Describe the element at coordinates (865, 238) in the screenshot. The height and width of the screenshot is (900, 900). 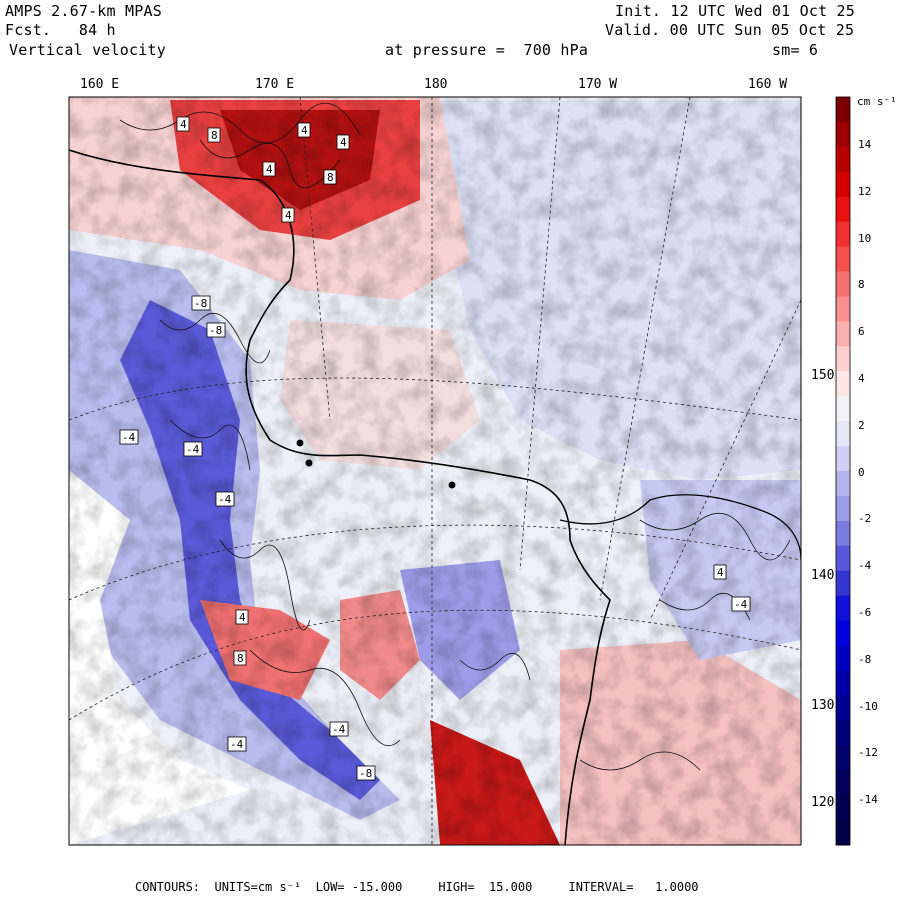
I see `colorbar-tick-label: 10` at that location.